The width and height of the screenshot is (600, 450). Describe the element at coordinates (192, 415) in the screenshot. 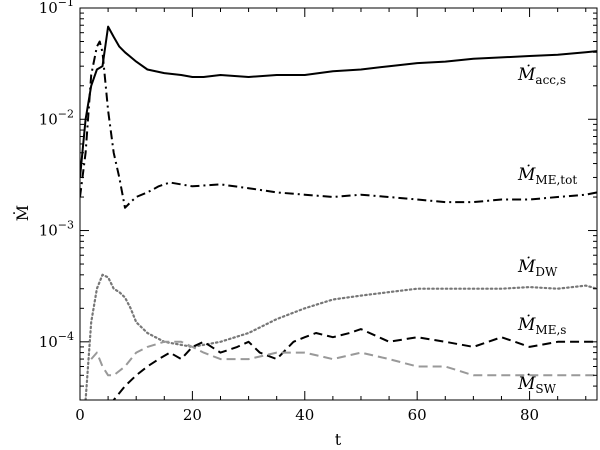

I see `x-tick-label: 20` at that location.